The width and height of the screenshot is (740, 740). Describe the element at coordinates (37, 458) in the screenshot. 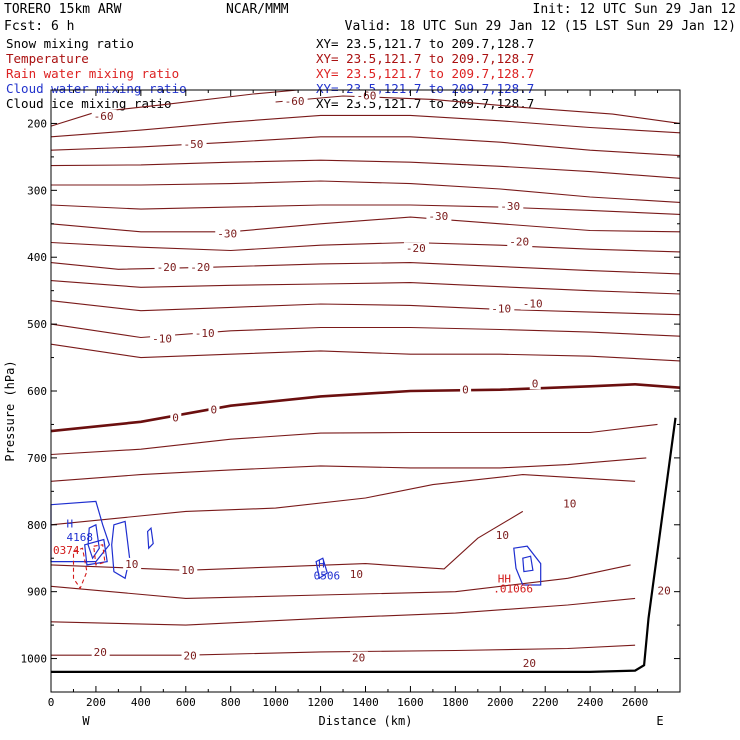

I see `y-tick-label: 700` at that location.